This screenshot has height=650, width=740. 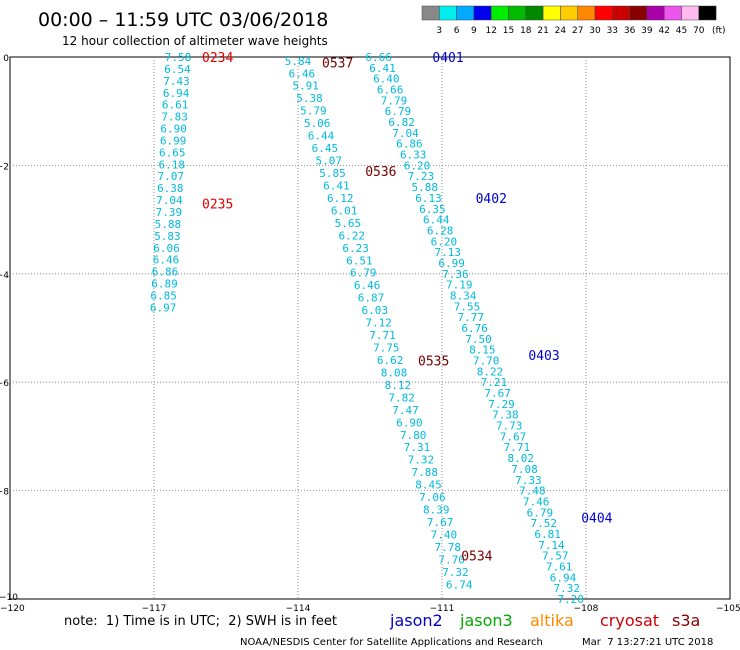 What do you see at coordinates (390, 360) in the screenshot?
I see `wave-height-label: 6.62` at bounding box center [390, 360].